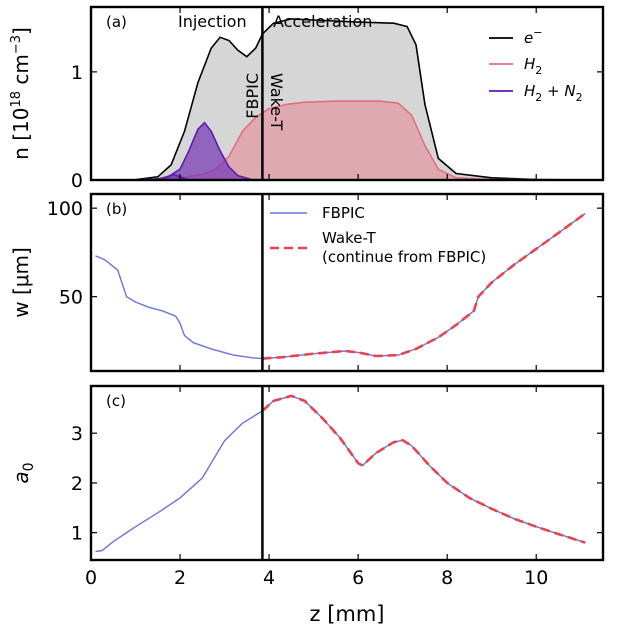  I want to click on y-tick-label: 100, so click(65, 209).